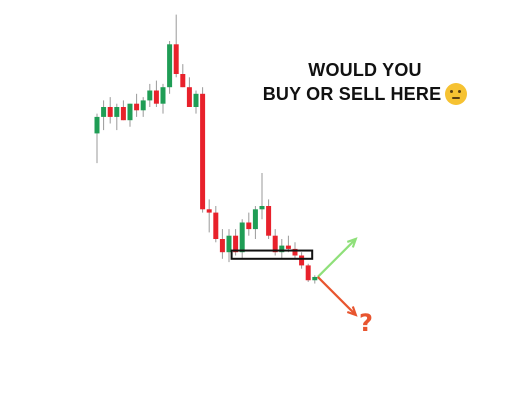 The height and width of the screenshot is (405, 515). Describe the element at coordinates (456, 94) in the screenshot. I see `thinking-face-icon` at that location.